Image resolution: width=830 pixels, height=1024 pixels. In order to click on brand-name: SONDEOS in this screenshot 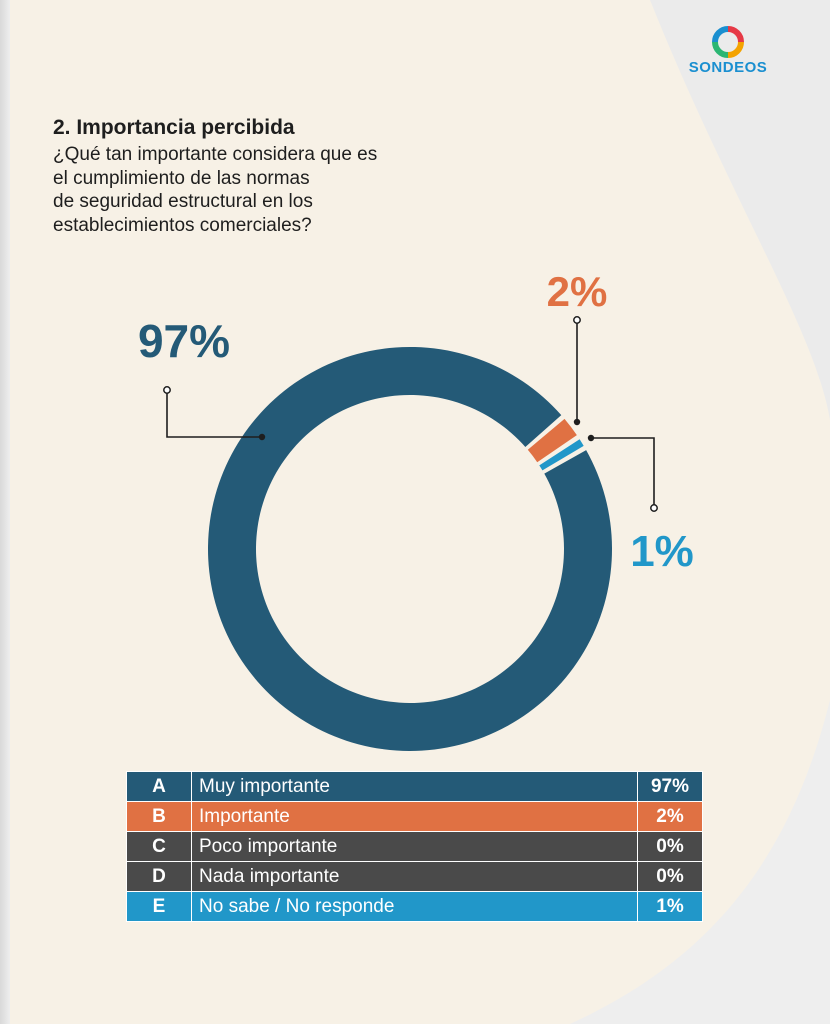, I will do `click(728, 67)`.